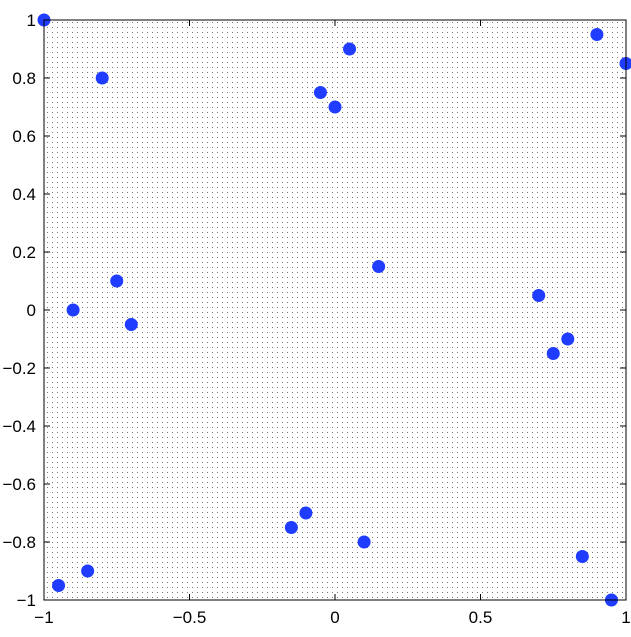 The image size is (631, 637). I want to click on y-tick-label: 0.6, so click(24, 136).